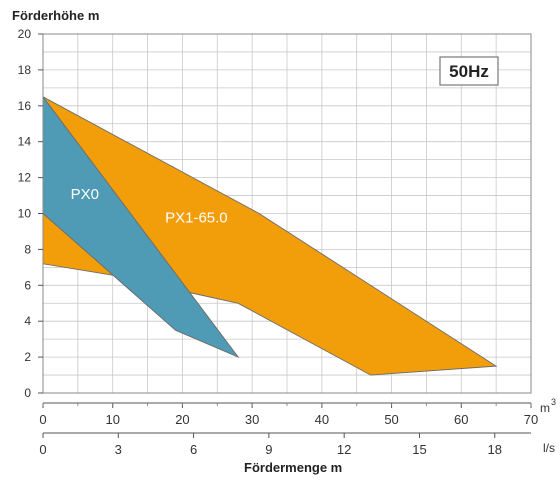 This screenshot has height=482, width=560. Describe the element at coordinates (25, 214) in the screenshot. I see `y-tick-label: 10` at that location.